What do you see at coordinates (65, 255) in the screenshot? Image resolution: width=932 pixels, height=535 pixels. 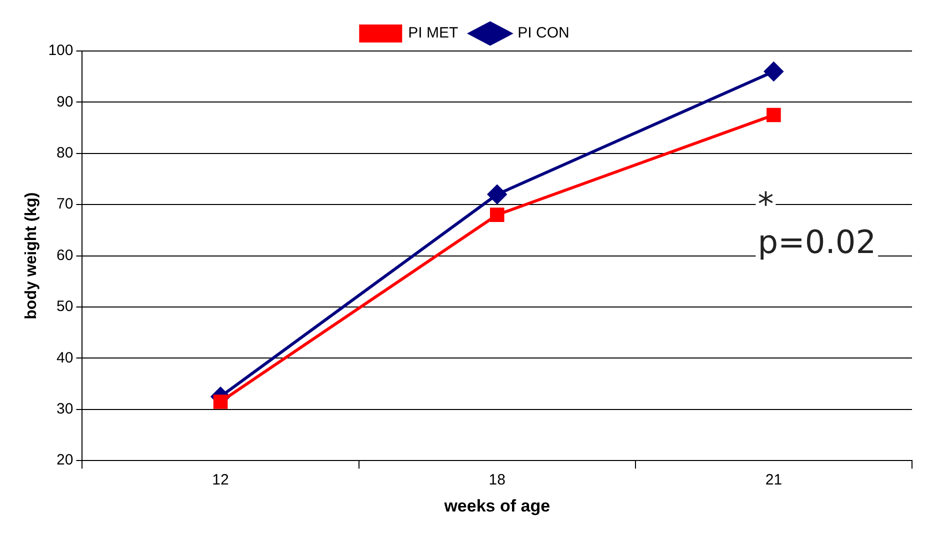 I see `y-tick-label: 60` at bounding box center [65, 255].